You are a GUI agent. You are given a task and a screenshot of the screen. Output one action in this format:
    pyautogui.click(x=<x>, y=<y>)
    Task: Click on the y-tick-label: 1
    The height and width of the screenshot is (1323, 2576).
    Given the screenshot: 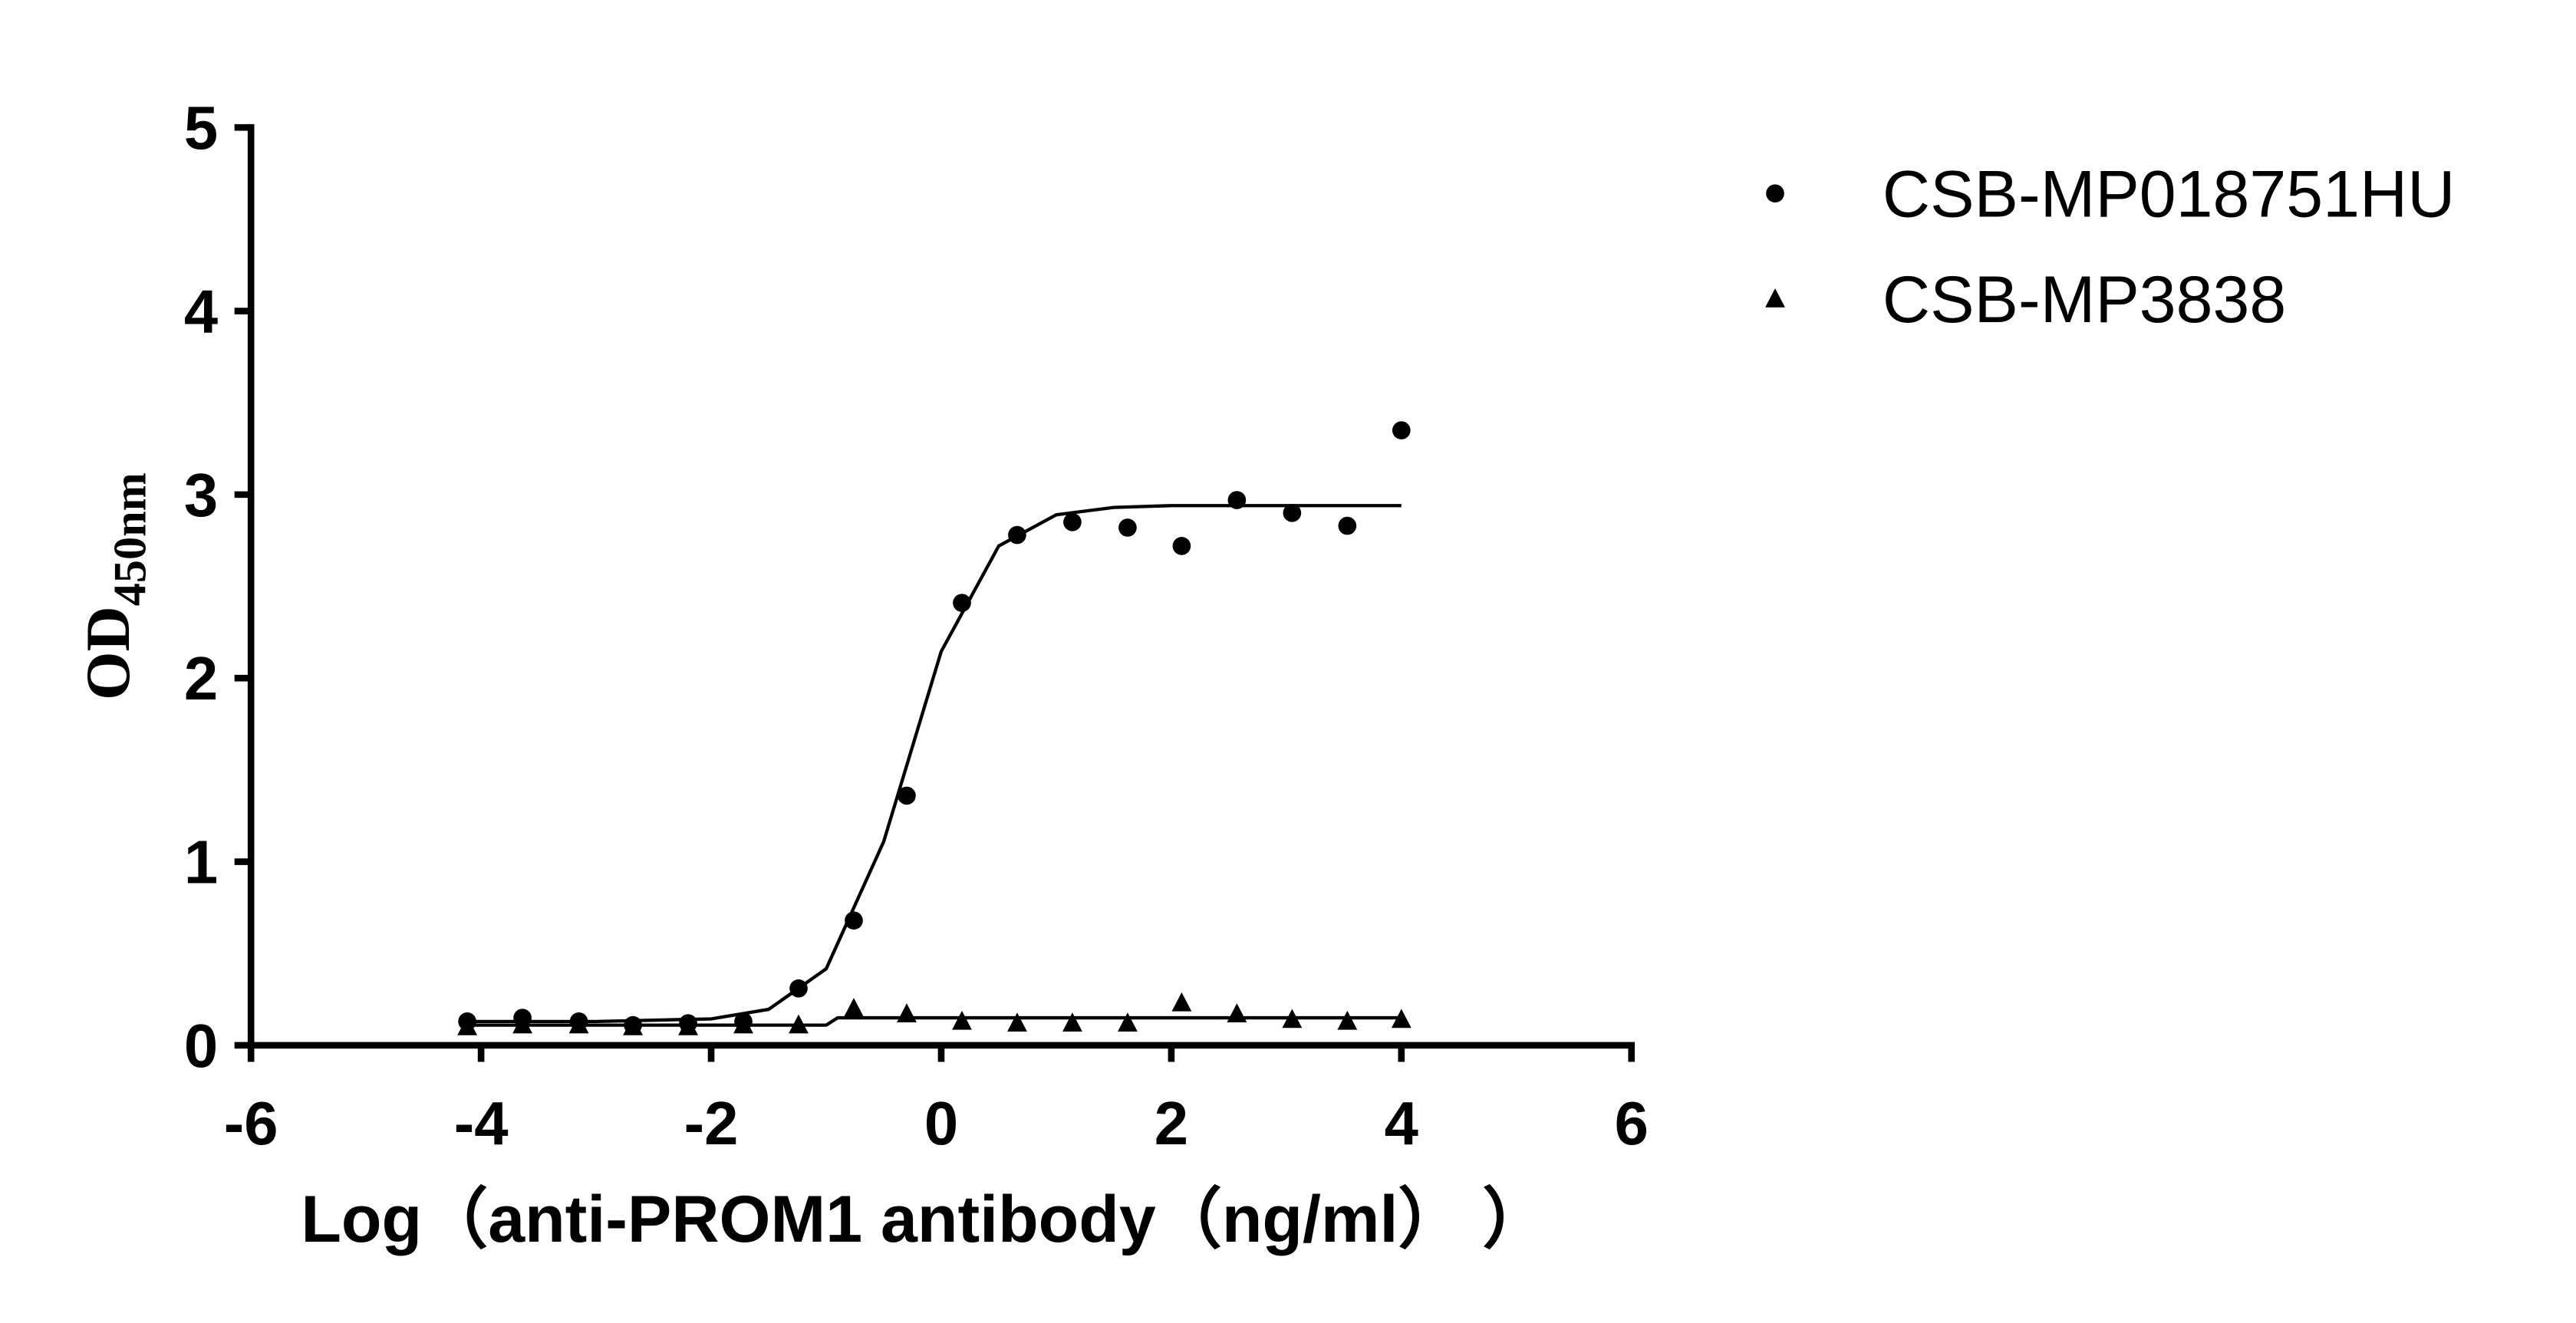 What is the action you would take?
    pyautogui.click(x=201, y=862)
    